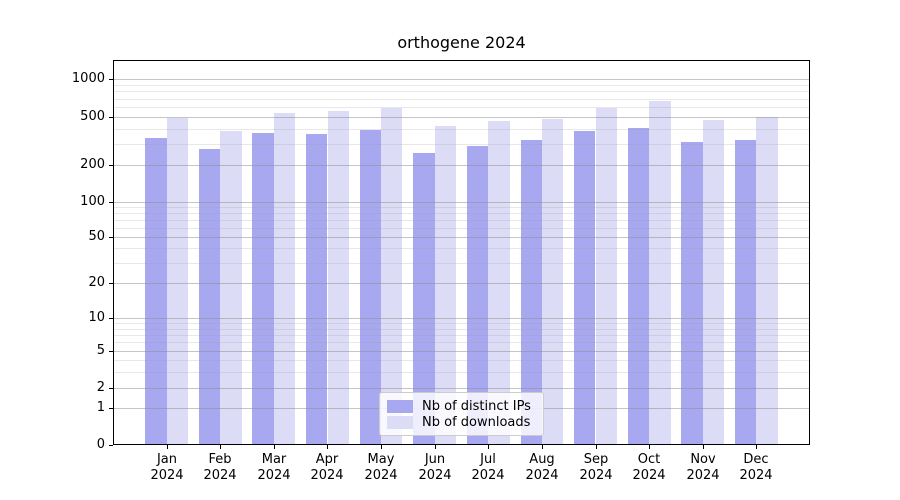 The image size is (900, 500). I want to click on y-tick-label-100: 100, so click(92, 201).